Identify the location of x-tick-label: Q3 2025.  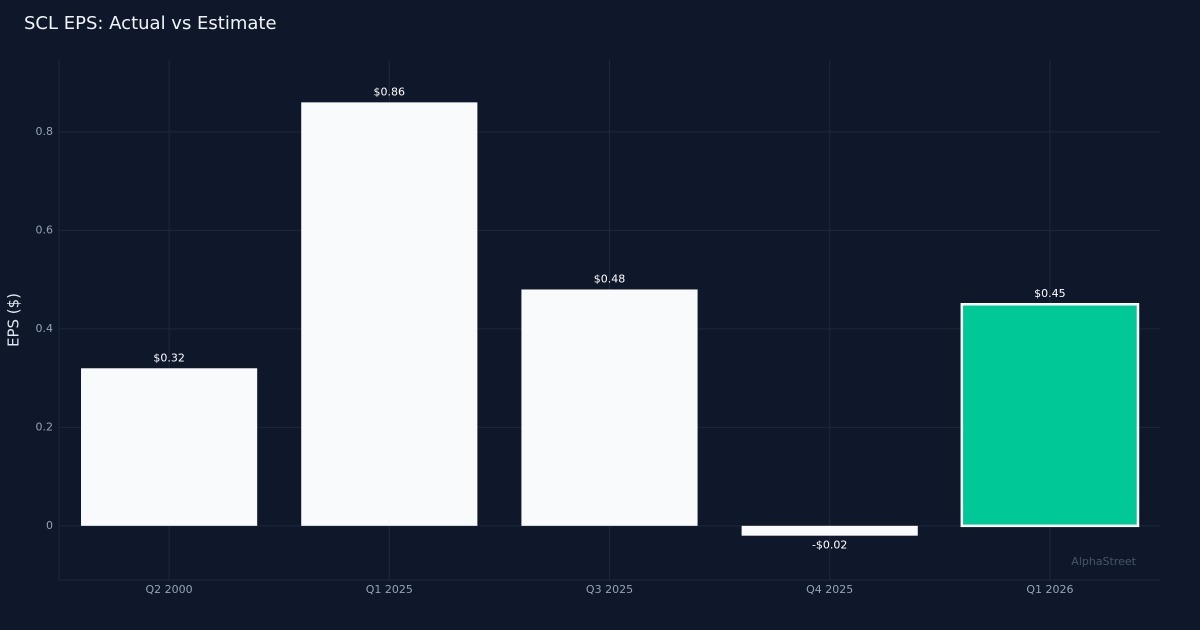
(609, 589).